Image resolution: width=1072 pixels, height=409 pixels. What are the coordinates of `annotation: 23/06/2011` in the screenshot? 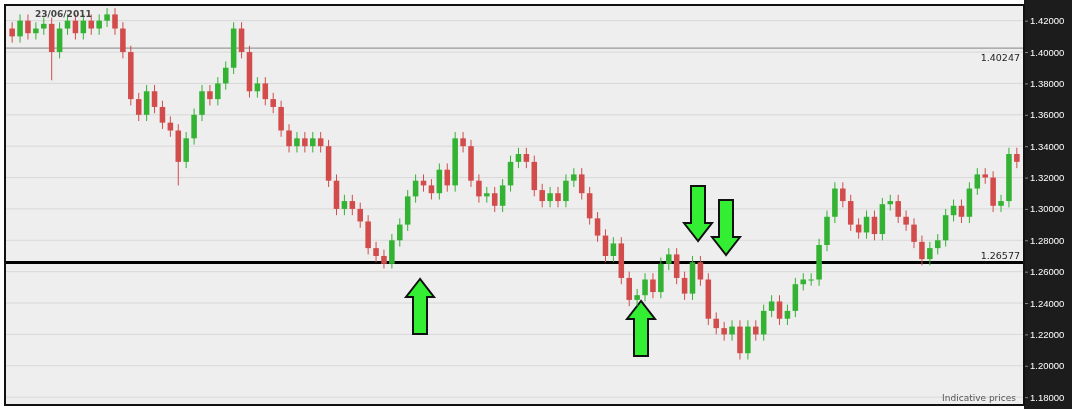 It's located at (63, 14).